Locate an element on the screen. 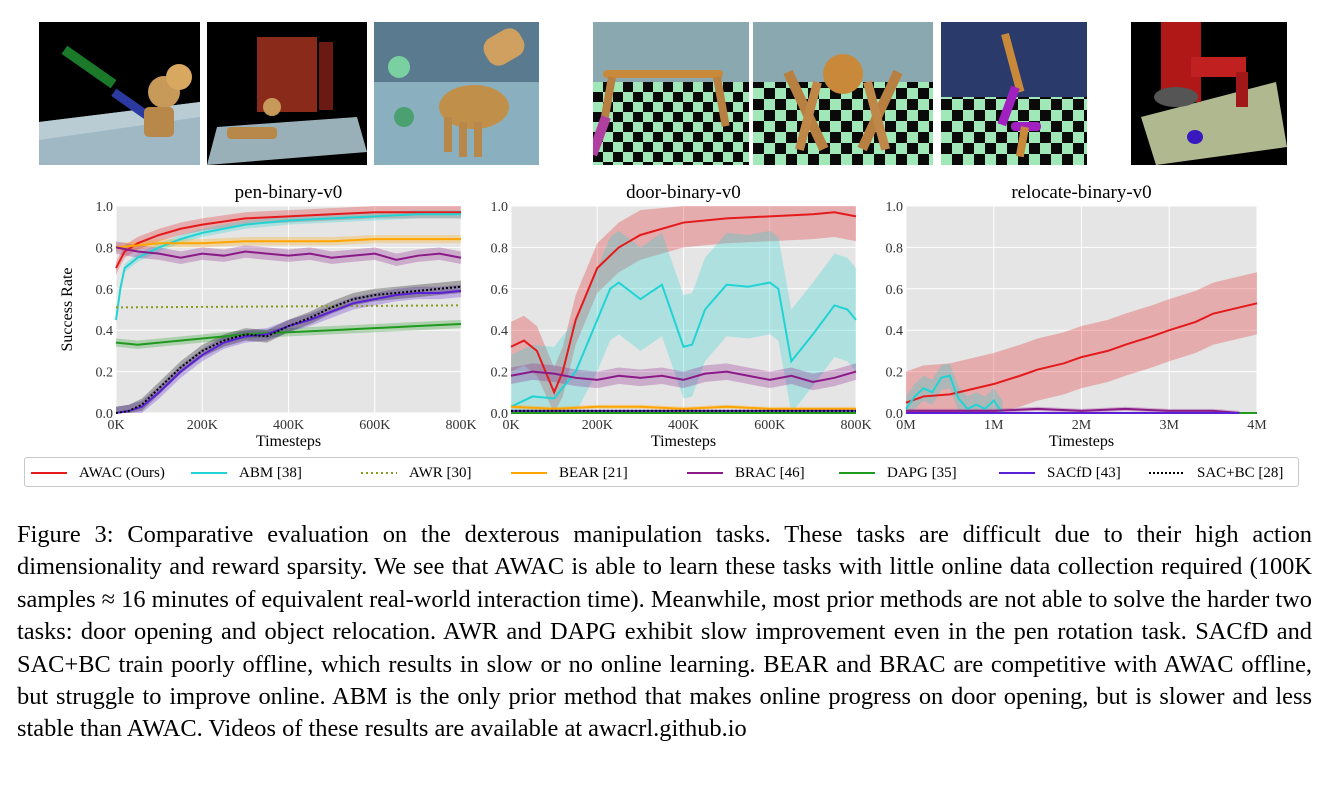  x-tick-label: 4M is located at coordinates (1257, 425).